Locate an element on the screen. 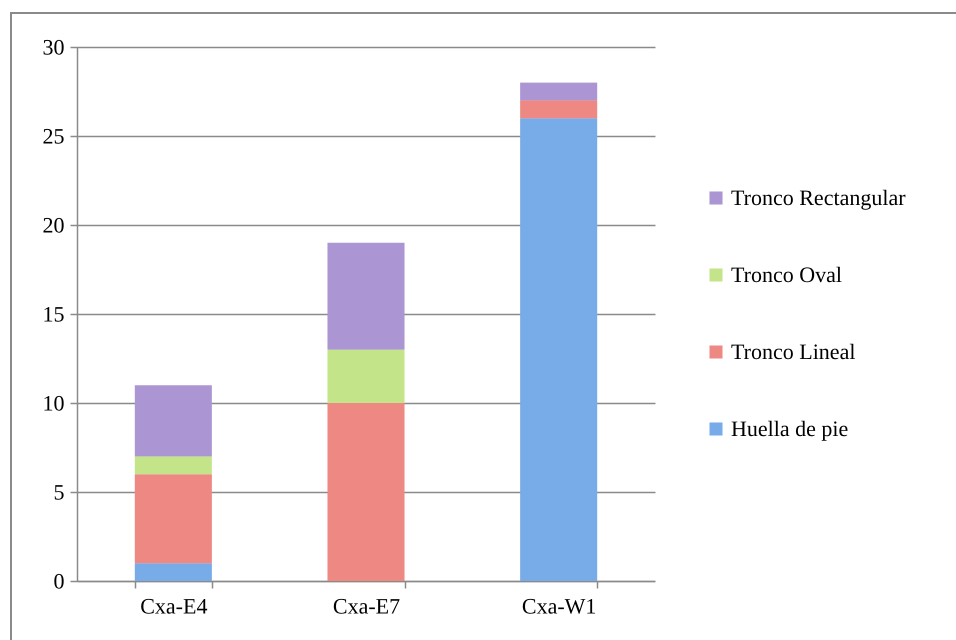 The image size is (956, 640). x-tick-label: Cxa-E7 is located at coordinates (366, 606).